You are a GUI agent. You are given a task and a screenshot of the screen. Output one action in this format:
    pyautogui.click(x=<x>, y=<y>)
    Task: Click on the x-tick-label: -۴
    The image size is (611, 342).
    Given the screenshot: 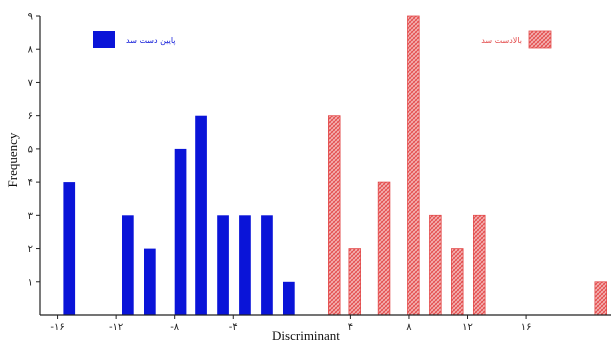 What is the action you would take?
    pyautogui.click(x=233, y=327)
    